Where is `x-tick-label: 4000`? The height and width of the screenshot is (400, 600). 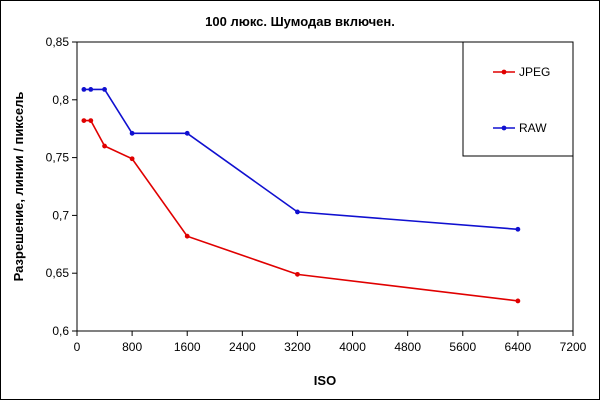 x-tick-label: 4000 is located at coordinates (352, 347).